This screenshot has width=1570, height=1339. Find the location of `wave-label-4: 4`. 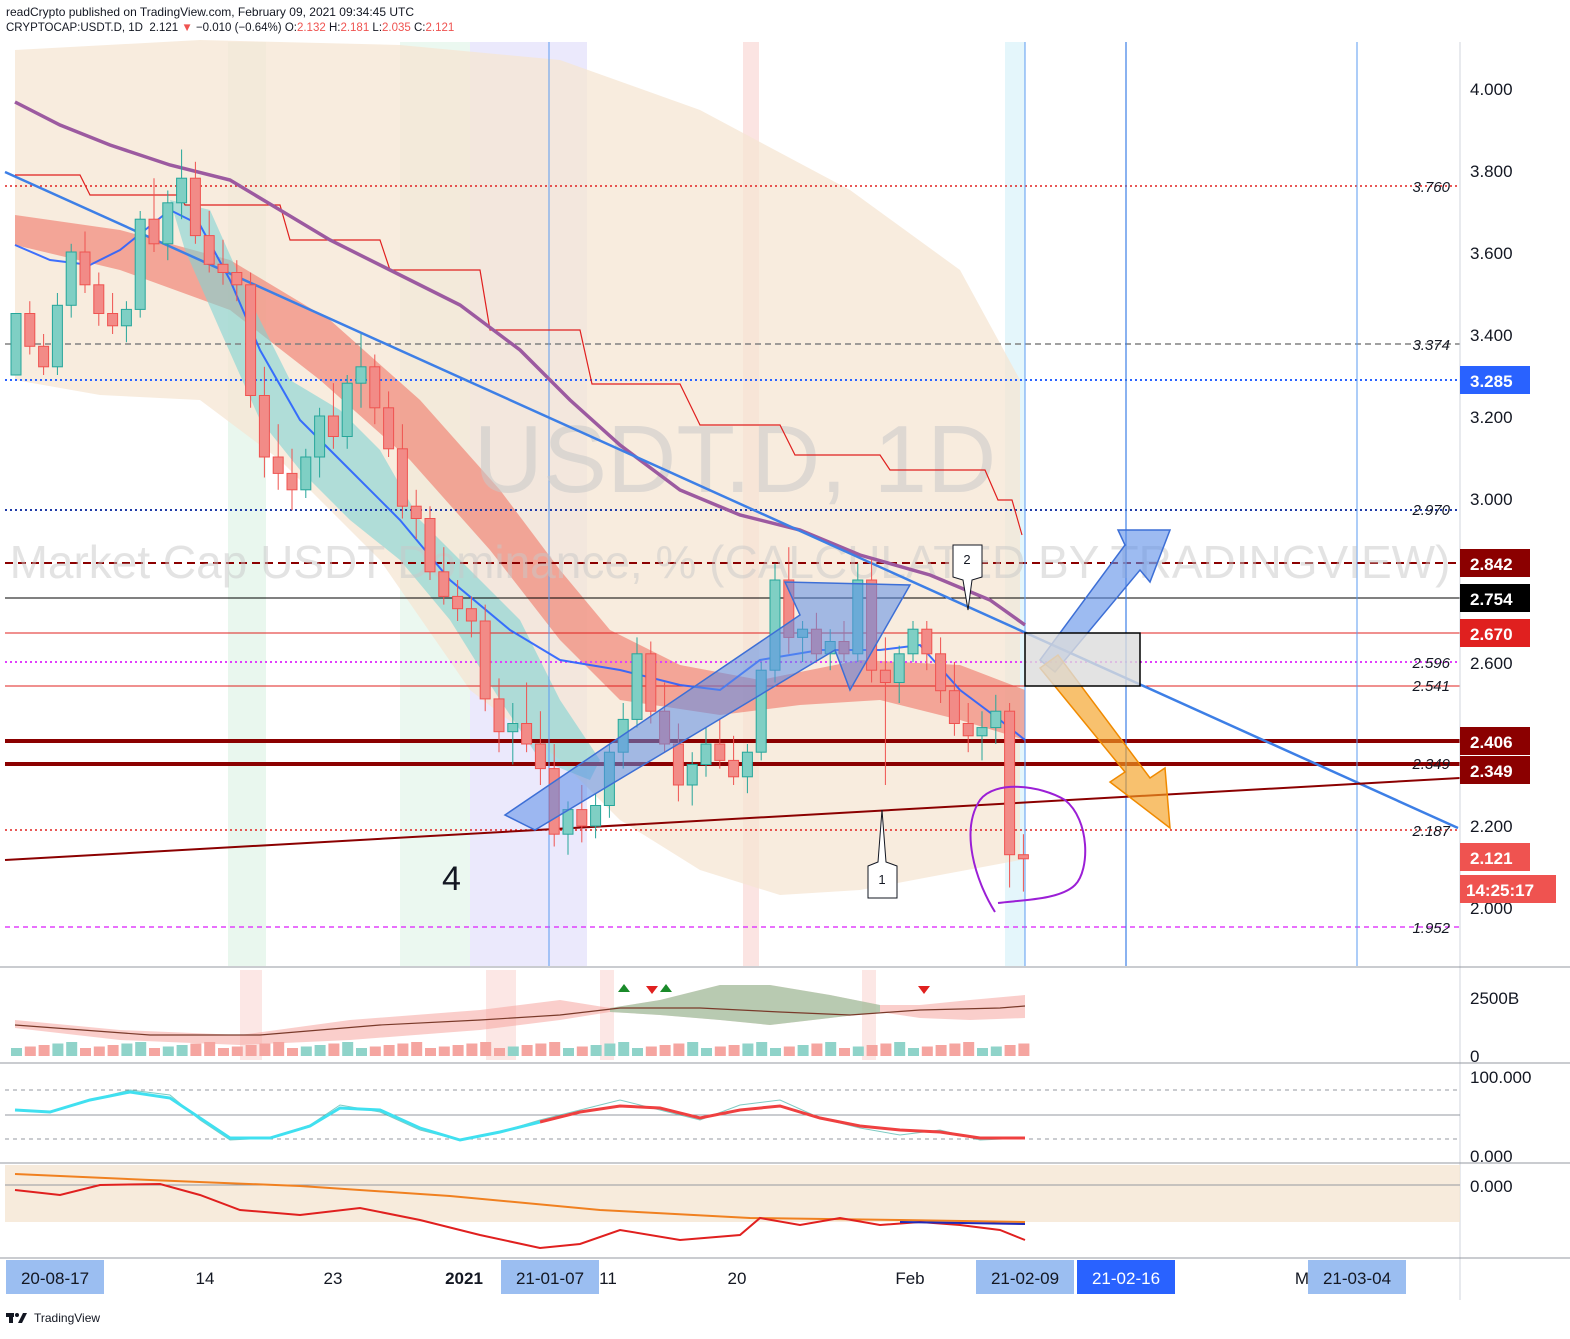

wave-label-4: 4 is located at coordinates (451, 879).